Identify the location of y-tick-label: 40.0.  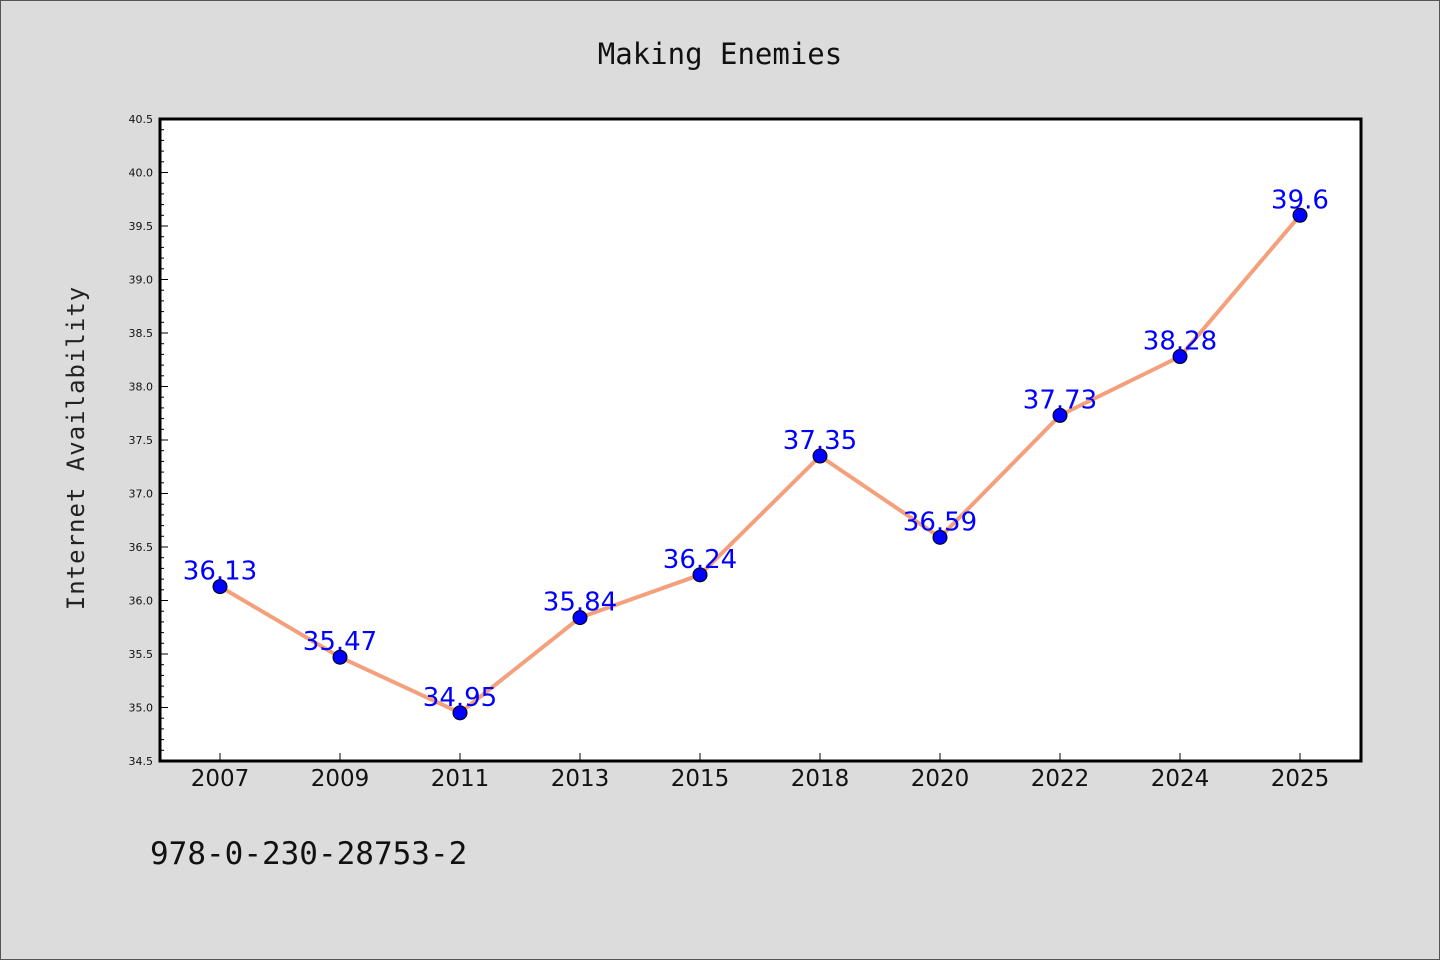
(141, 173).